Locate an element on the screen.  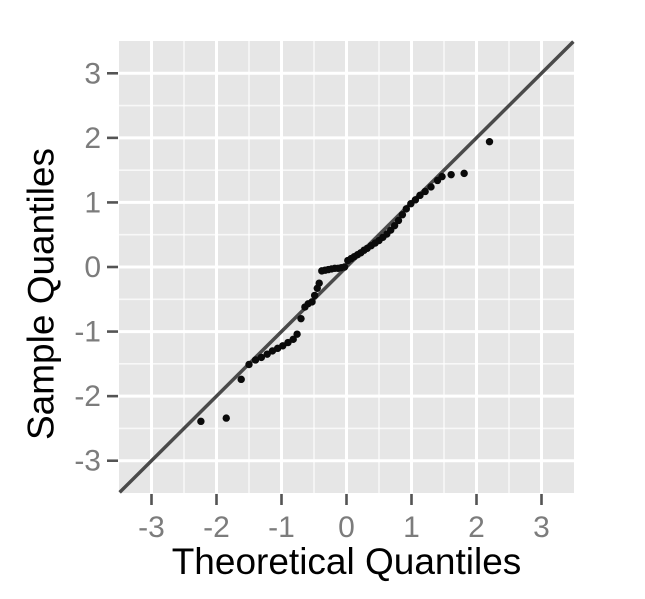
y-tick-label: 1 is located at coordinates (92, 202).